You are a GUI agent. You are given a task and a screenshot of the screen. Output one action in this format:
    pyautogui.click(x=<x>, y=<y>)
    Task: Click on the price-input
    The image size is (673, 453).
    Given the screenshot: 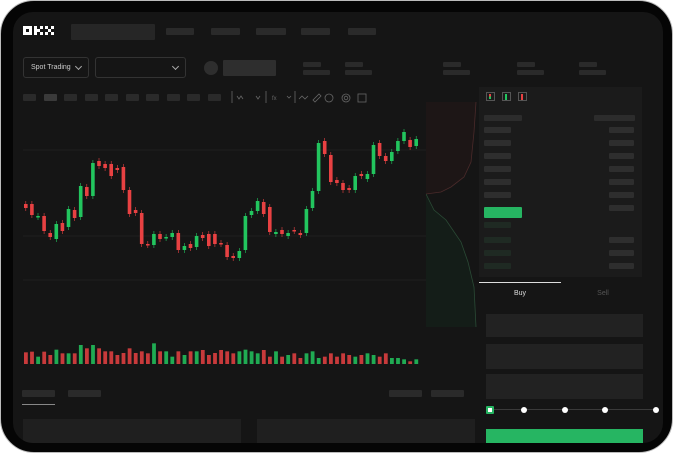 What is the action you would take?
    pyautogui.click(x=564, y=325)
    